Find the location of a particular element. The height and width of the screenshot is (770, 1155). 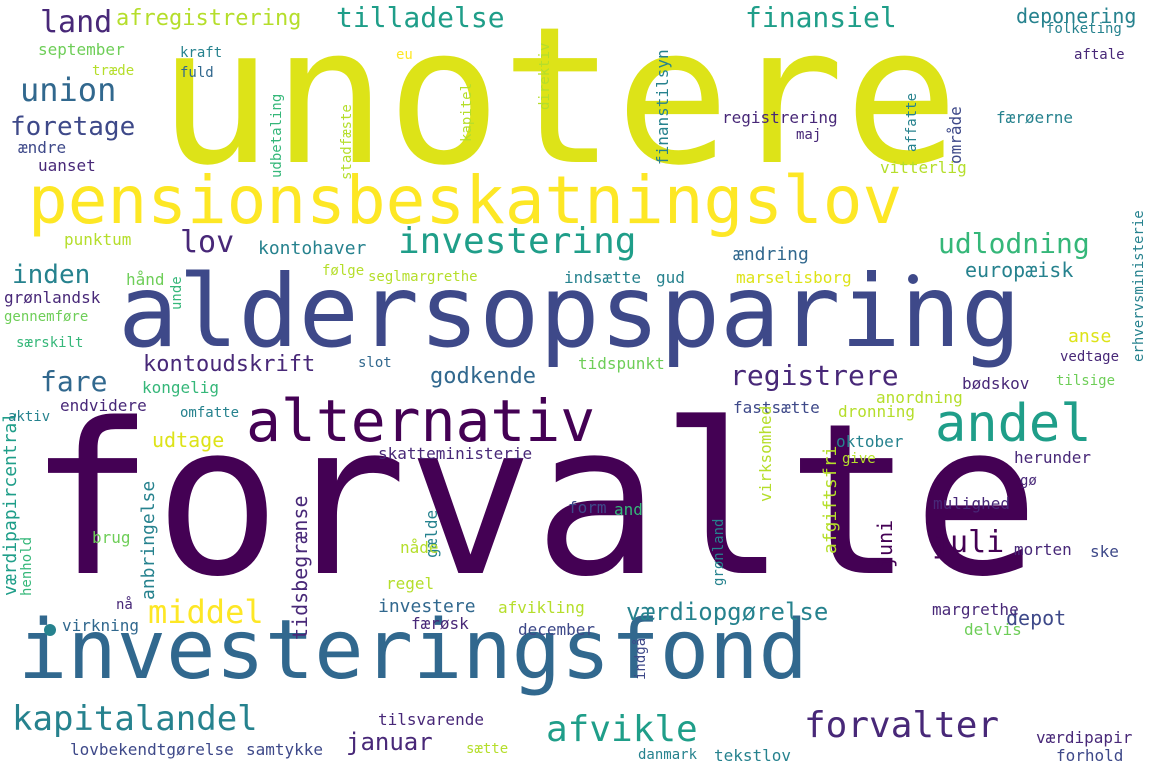

word: værdiopgørelse is located at coordinates (727, 612).